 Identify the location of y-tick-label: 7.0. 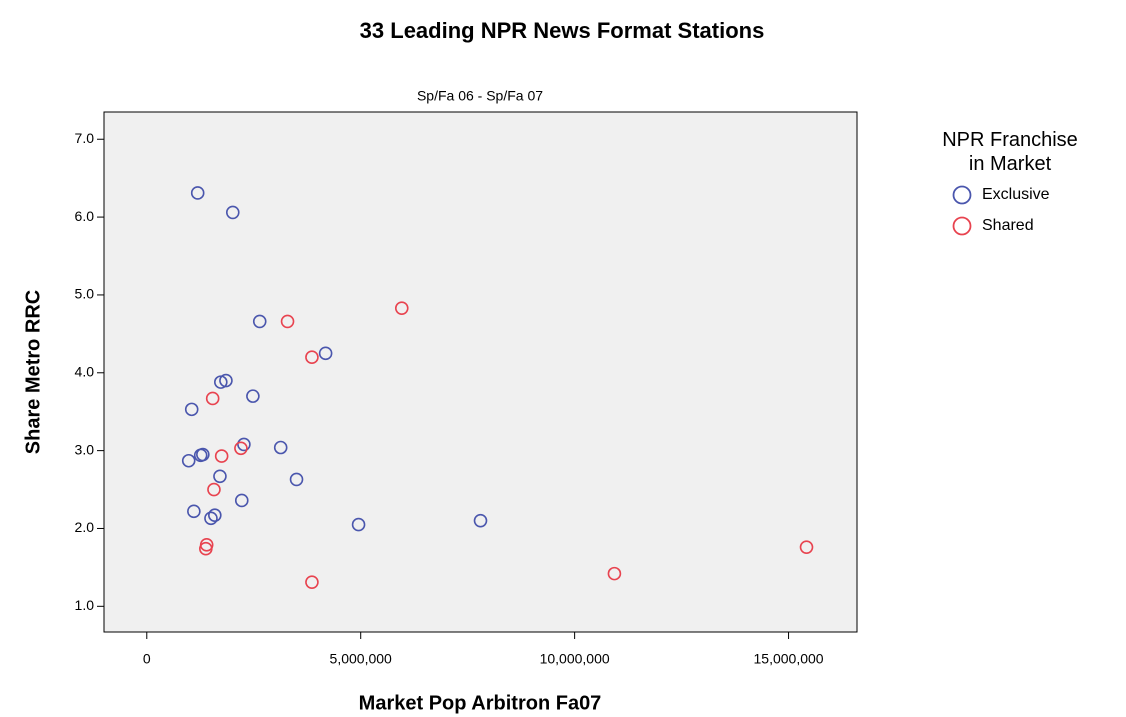
(85, 138).